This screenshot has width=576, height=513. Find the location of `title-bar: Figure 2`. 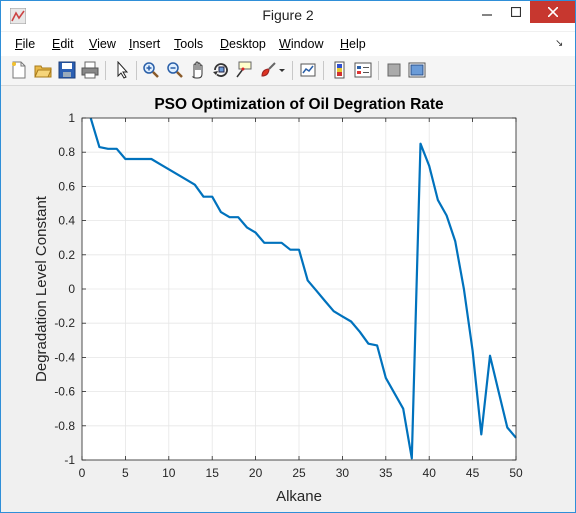

title-bar: Figure 2 is located at coordinates (288, 16).